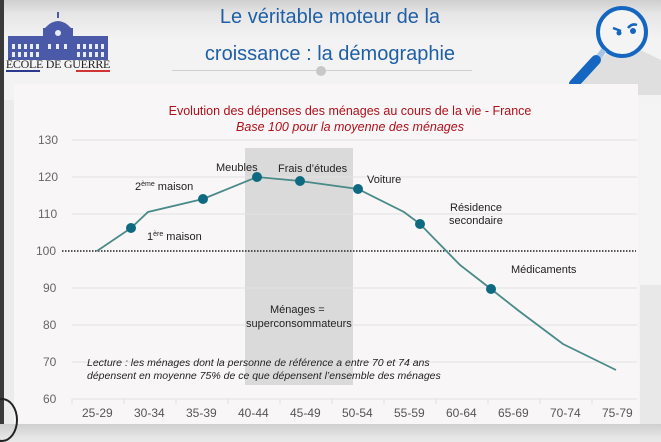 The image size is (661, 442). What do you see at coordinates (313, 169) in the screenshot?
I see `label-education: Frais d’études` at bounding box center [313, 169].